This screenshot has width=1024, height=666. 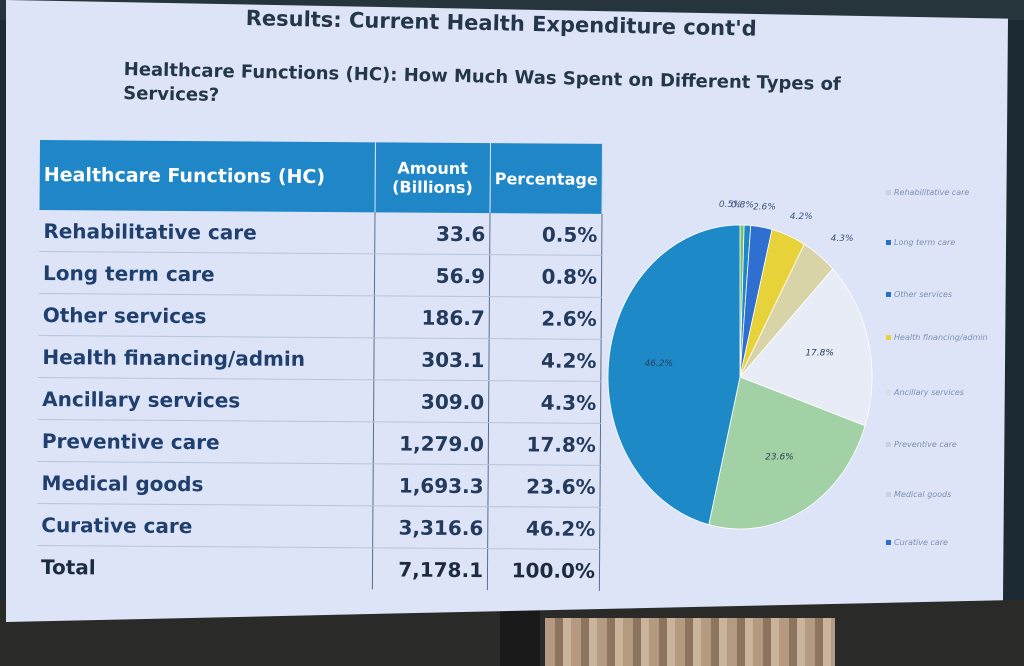 I want to click on row-amount: 33.6, so click(x=432, y=233).